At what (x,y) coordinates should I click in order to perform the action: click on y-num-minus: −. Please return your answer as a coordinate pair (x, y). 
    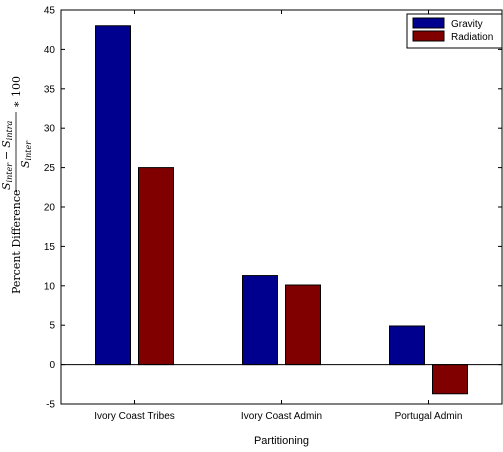
    Looking at the image, I should click on (6, 155).